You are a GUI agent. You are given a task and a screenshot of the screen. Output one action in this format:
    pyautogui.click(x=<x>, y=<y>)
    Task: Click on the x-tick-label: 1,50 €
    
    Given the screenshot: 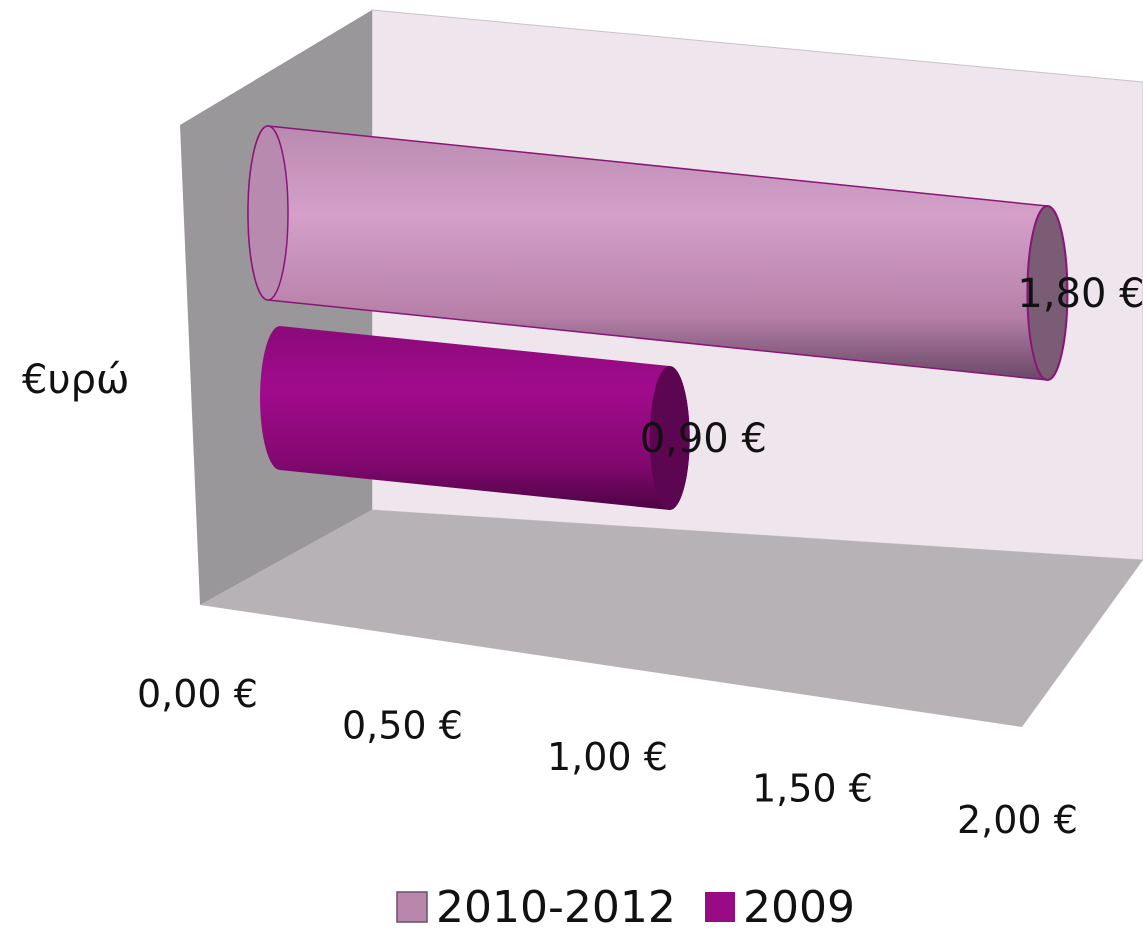 What is the action you would take?
    pyautogui.click(x=812, y=789)
    